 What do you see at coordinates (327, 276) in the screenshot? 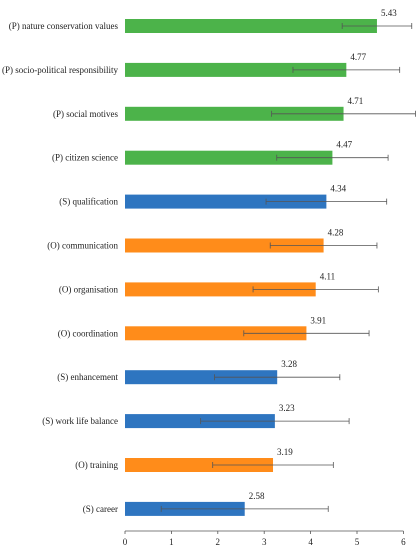
I see `value-label: 4.11` at bounding box center [327, 276].